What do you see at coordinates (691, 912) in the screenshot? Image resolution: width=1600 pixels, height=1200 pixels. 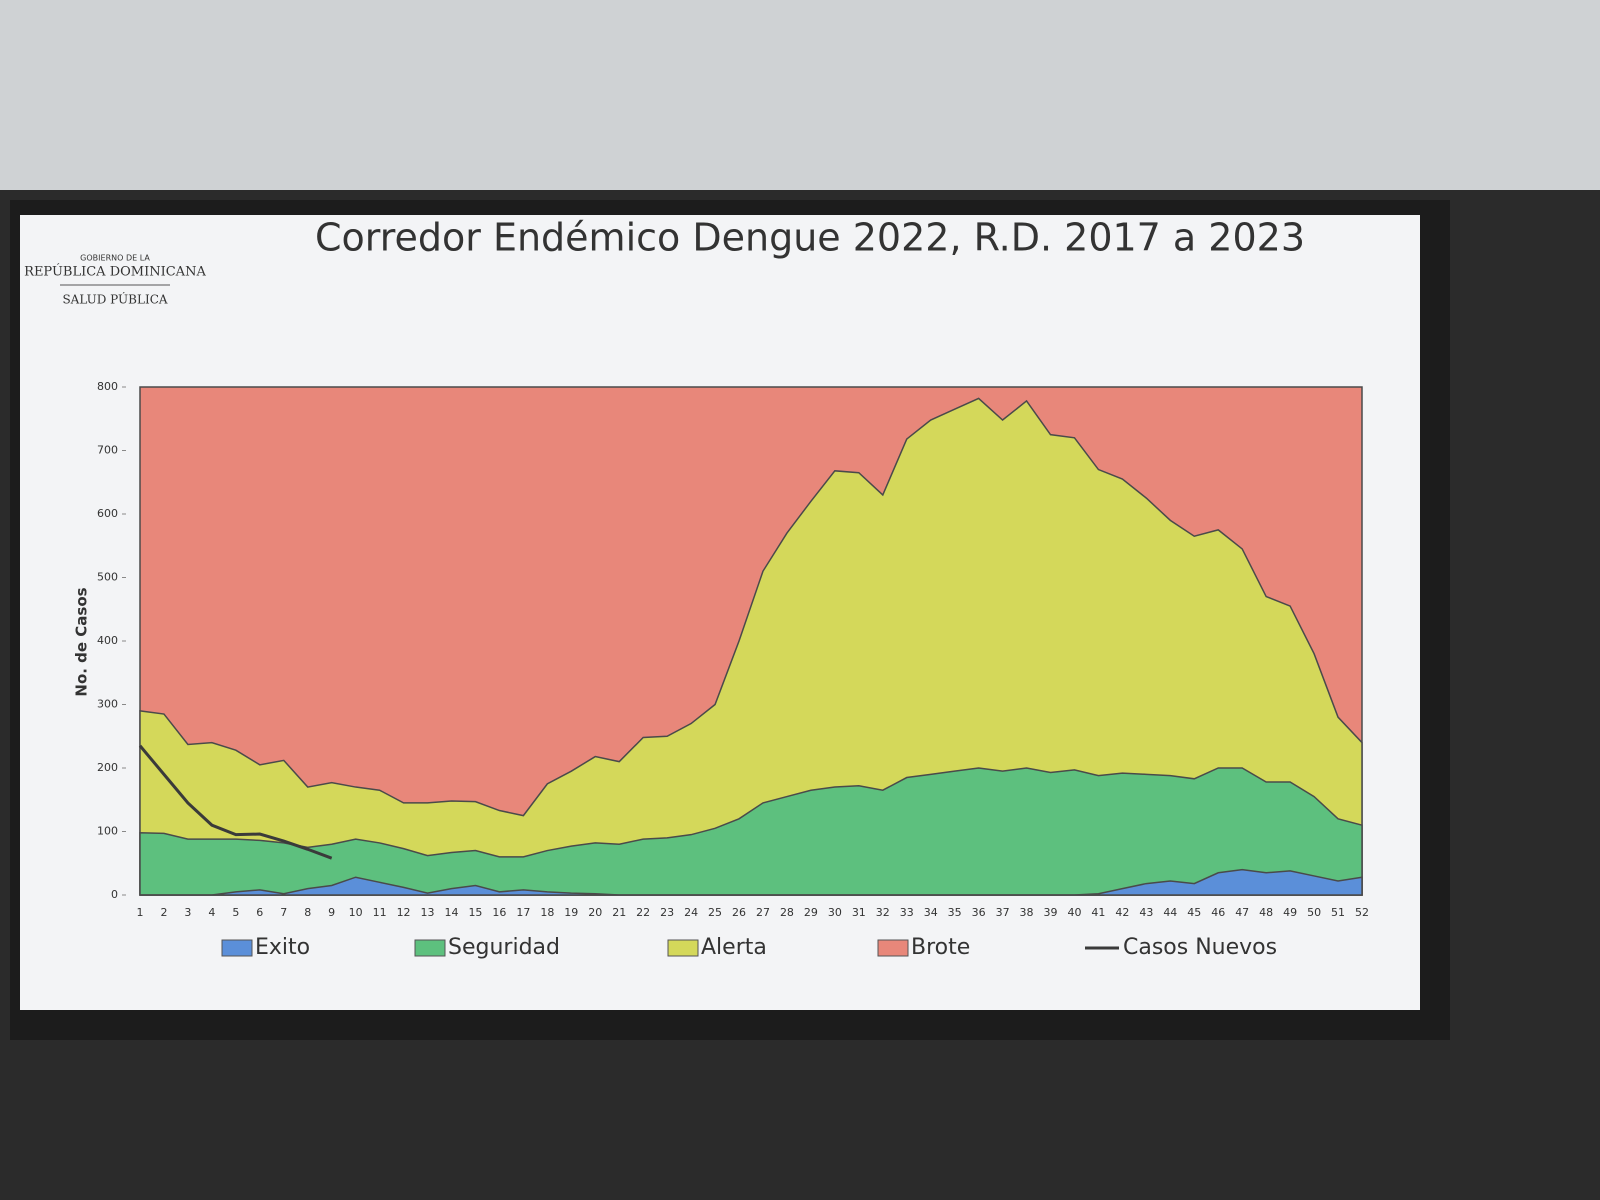 I see `x-tick-label: 24` at bounding box center [691, 912].